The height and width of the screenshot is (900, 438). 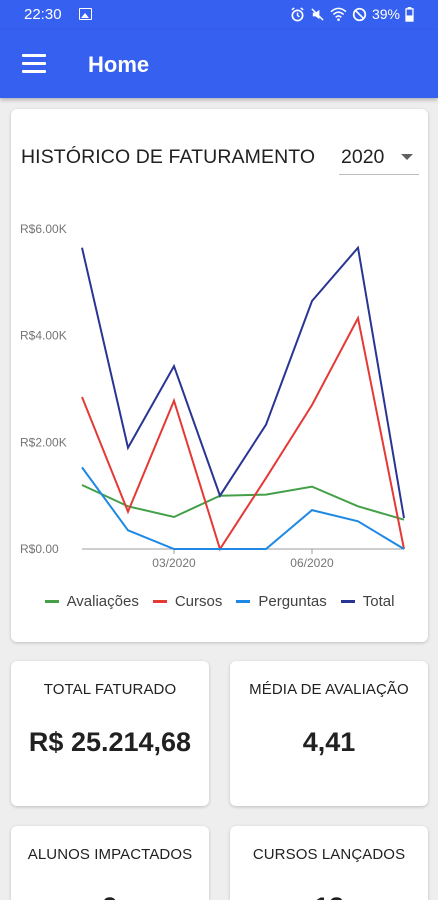 What do you see at coordinates (378, 601) in the screenshot?
I see `legend-label: Total` at bounding box center [378, 601].